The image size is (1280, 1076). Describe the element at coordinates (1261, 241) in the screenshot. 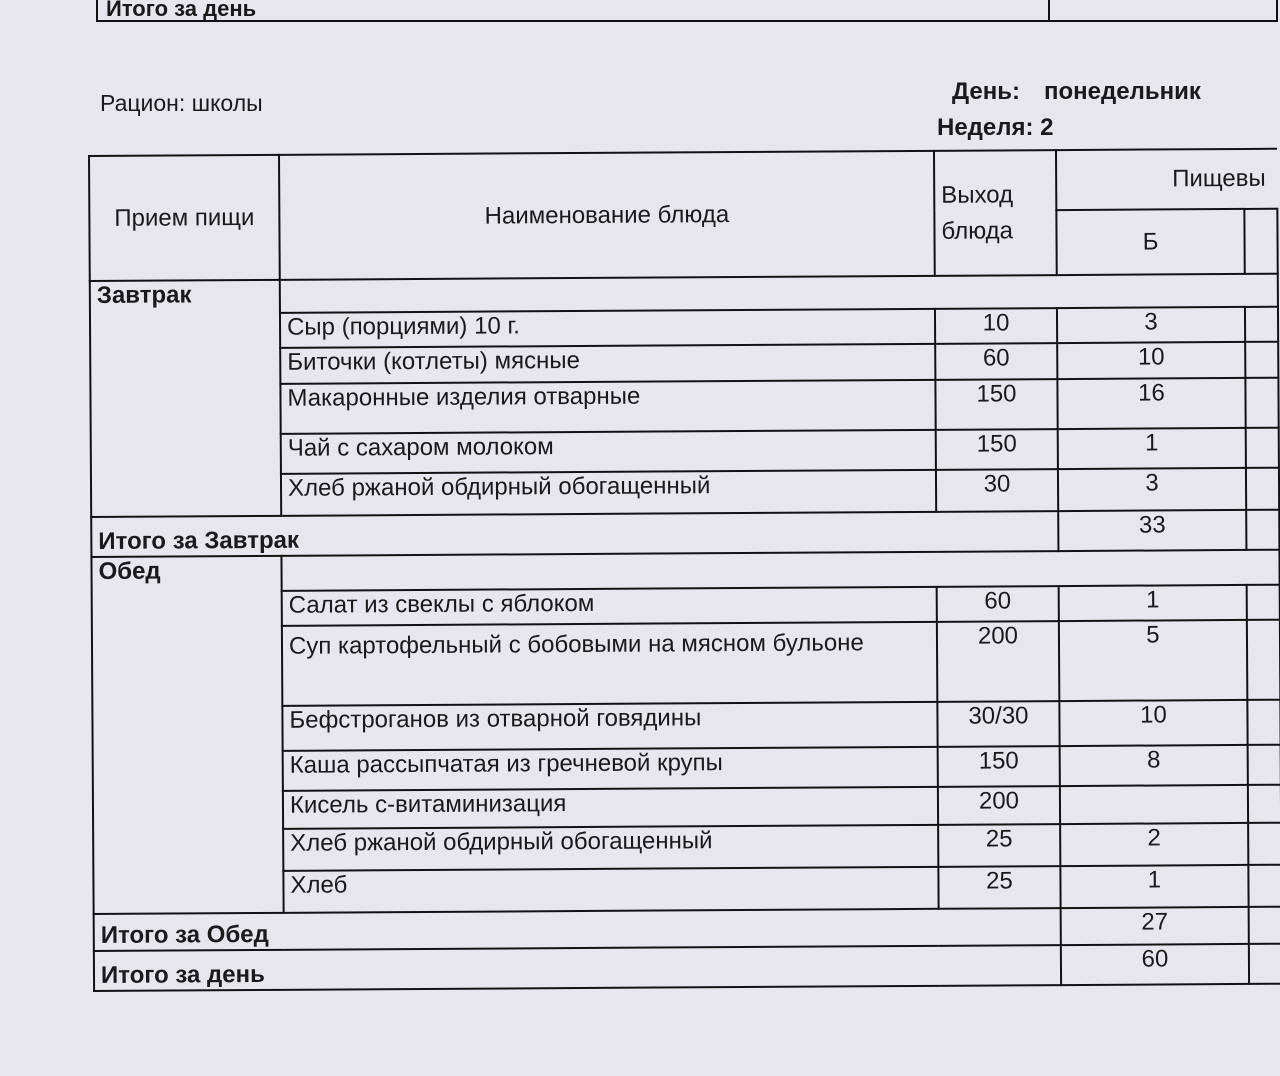

I see `header-next` at that location.